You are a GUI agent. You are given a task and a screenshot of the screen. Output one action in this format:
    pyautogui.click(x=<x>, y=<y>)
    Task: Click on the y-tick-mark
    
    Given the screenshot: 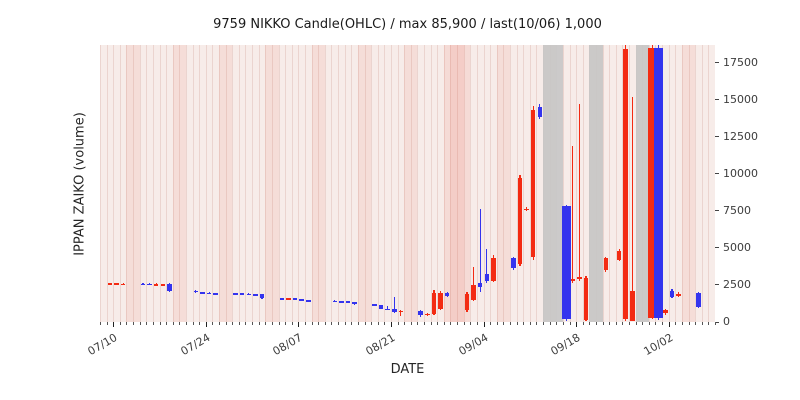 What is the action you would take?
    pyautogui.click(x=717, y=322)
    